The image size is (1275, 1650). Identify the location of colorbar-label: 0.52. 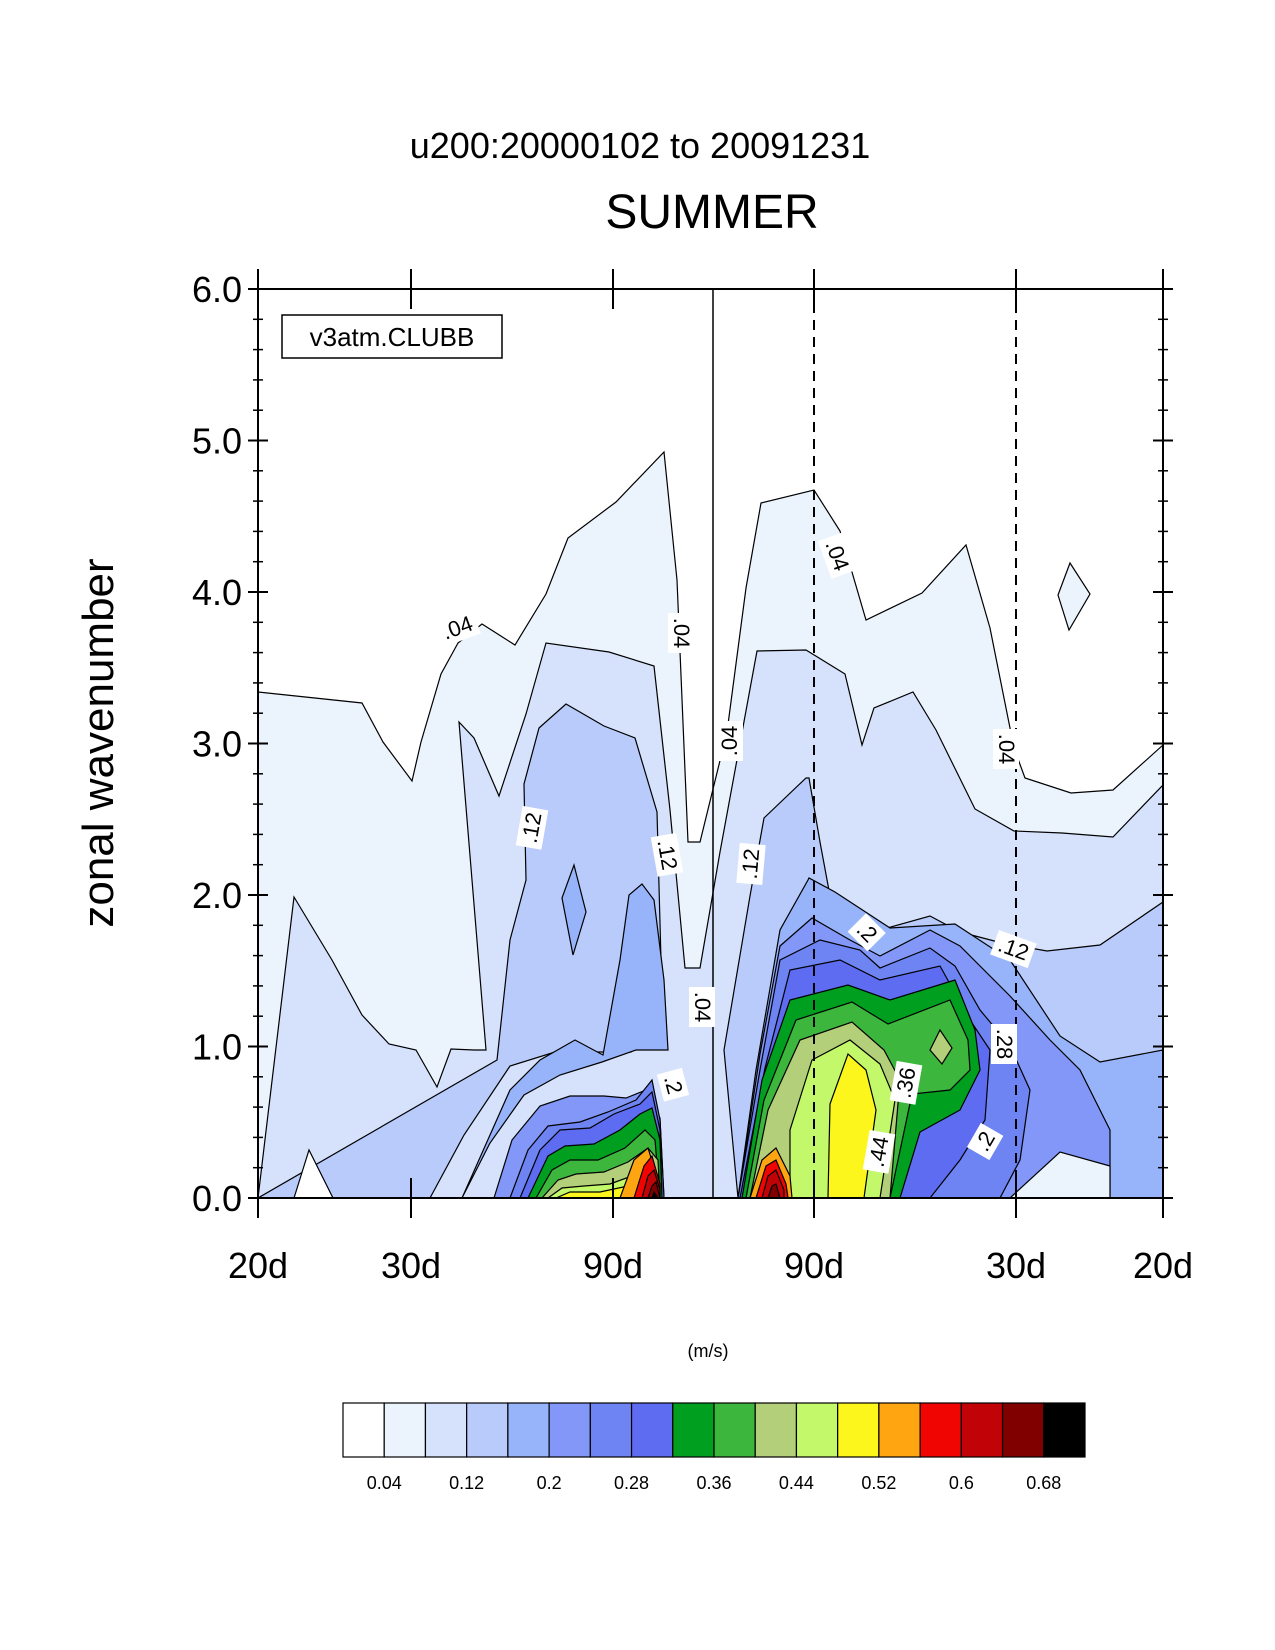
(878, 1483).